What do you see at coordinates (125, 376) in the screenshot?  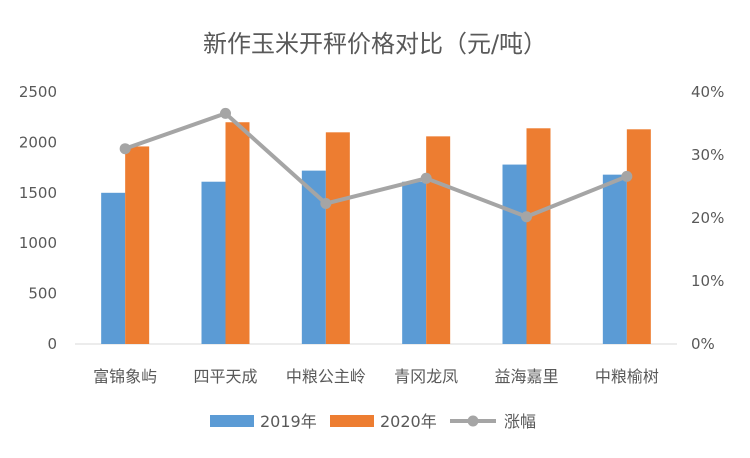 I see `x-tick-label: 富锦象屿` at bounding box center [125, 376].